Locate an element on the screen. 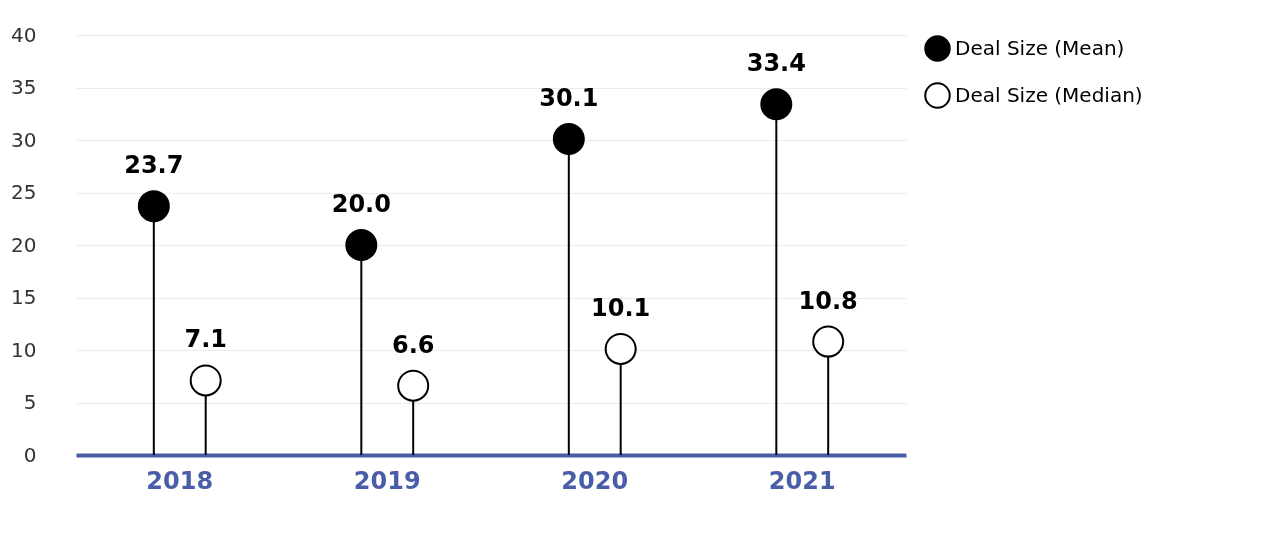  y-tick-label: 25 is located at coordinates (24, 192).